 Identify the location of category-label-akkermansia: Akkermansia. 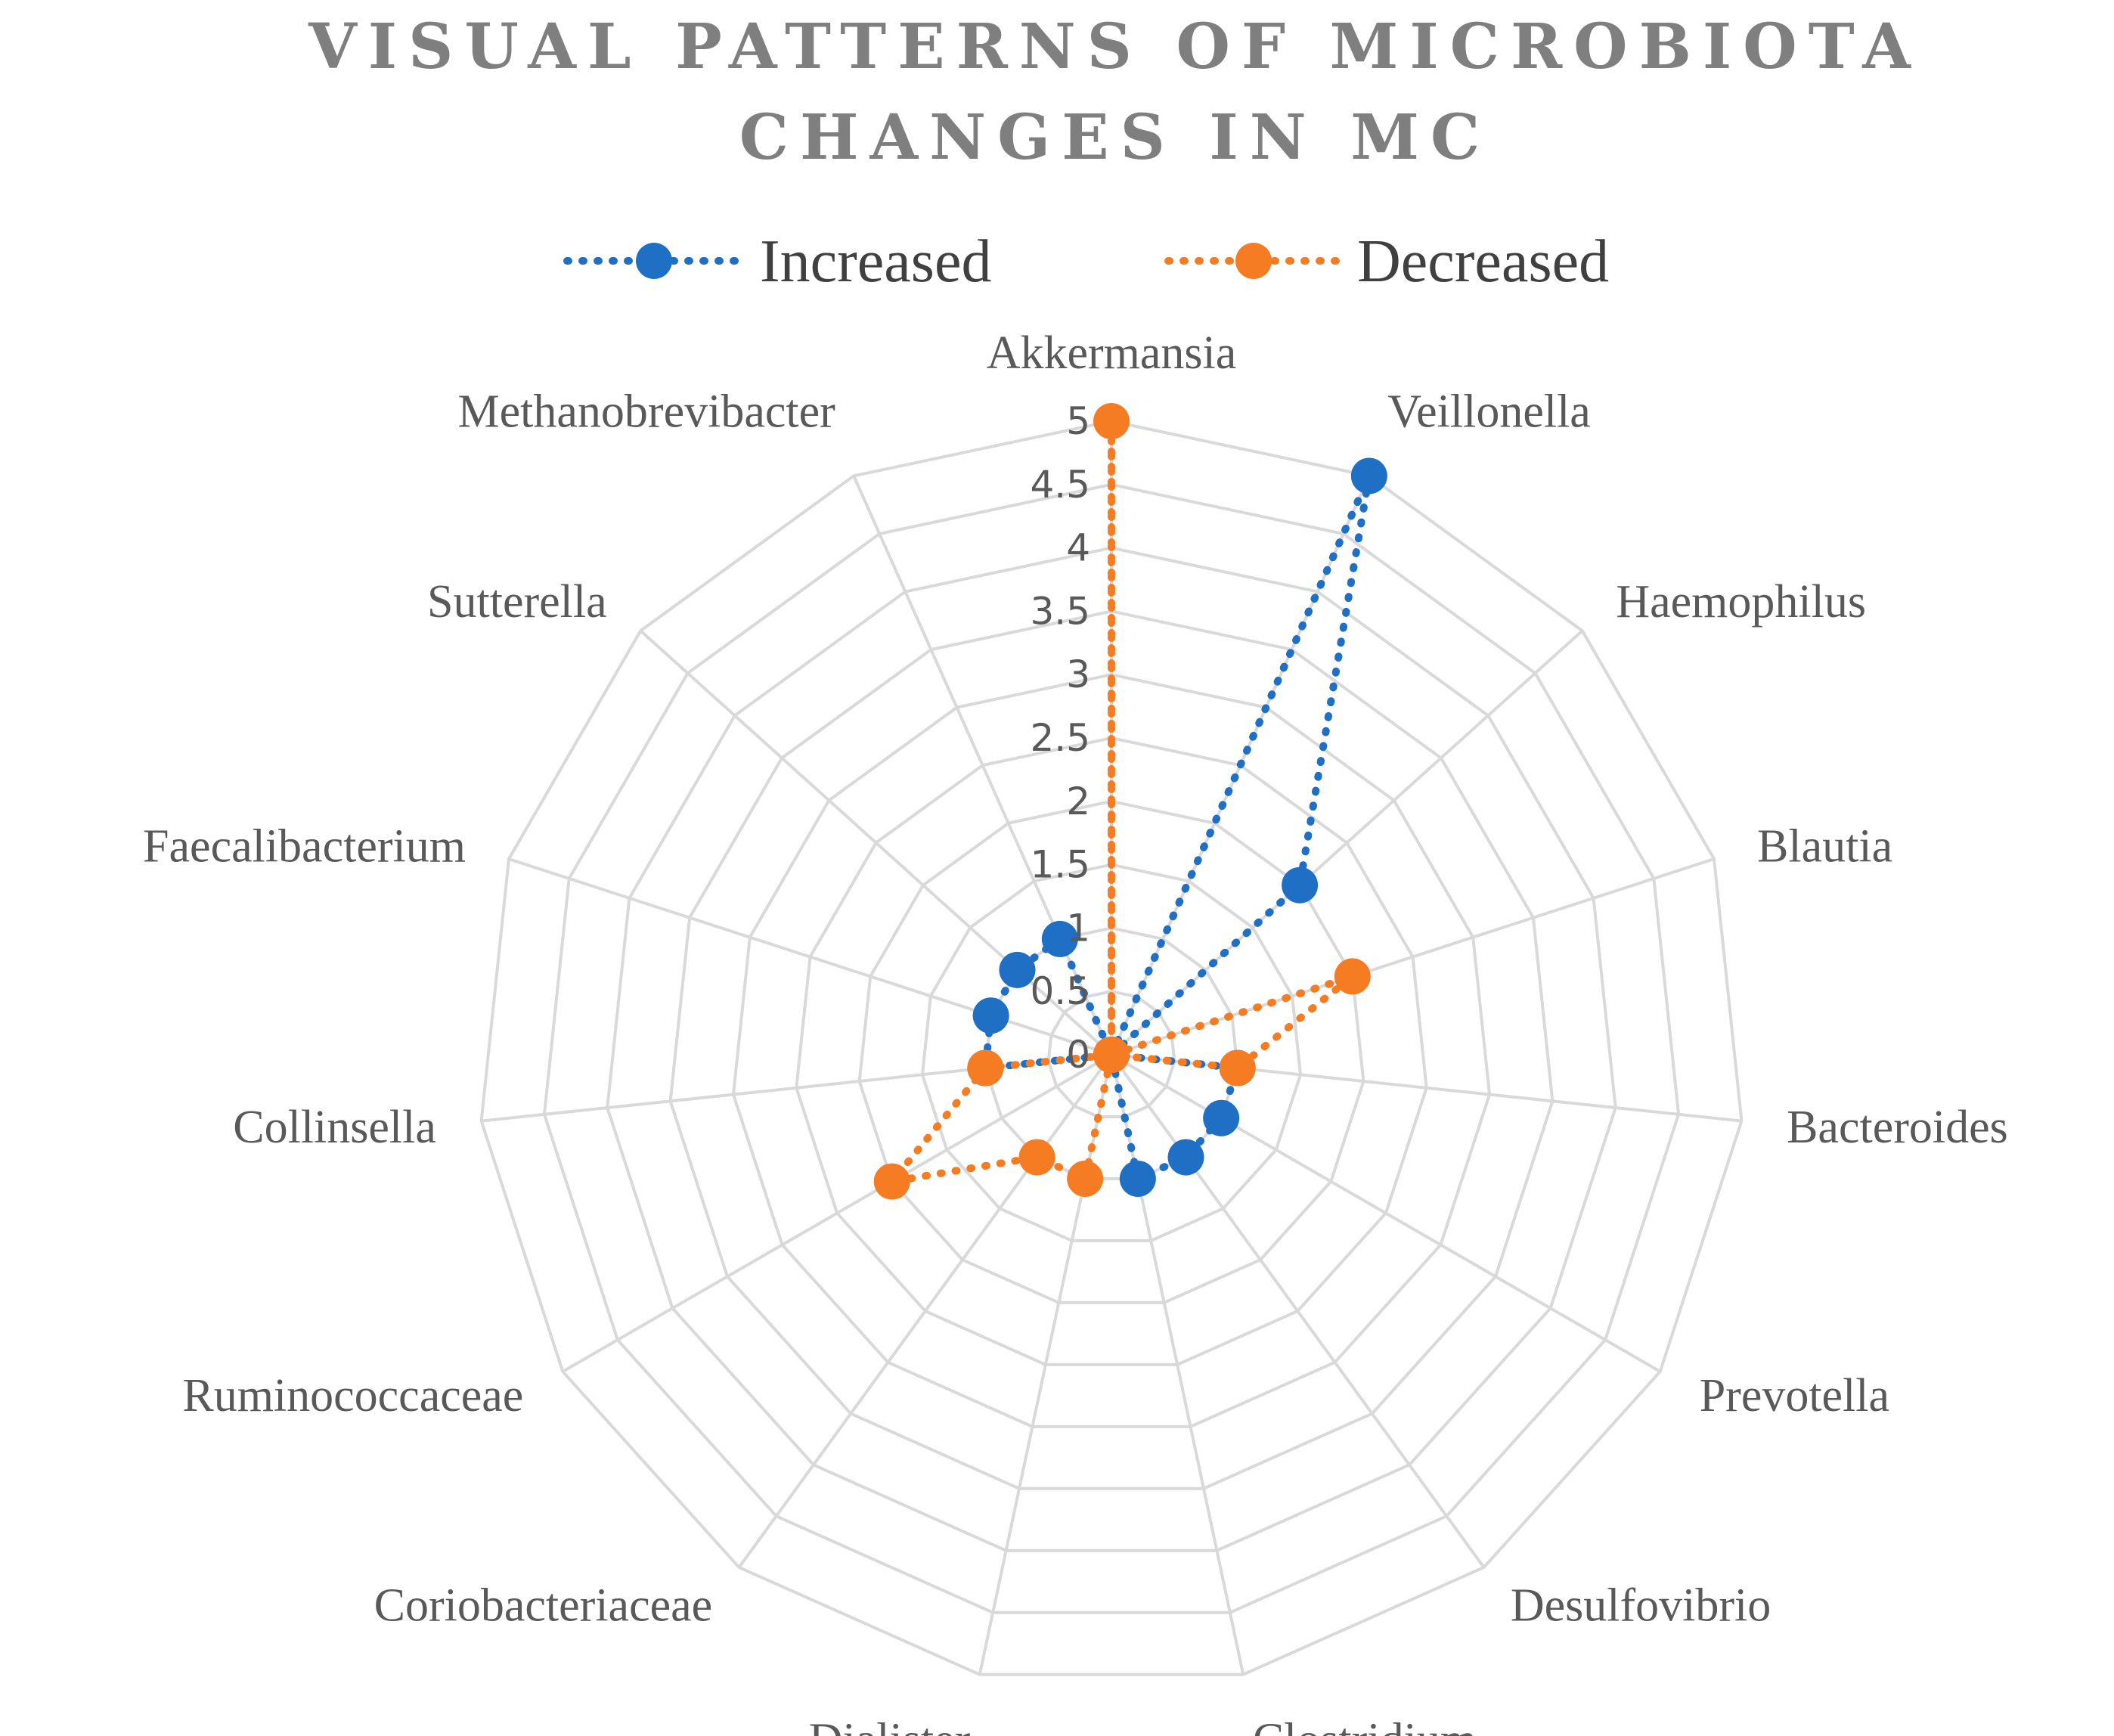
(1112, 353).